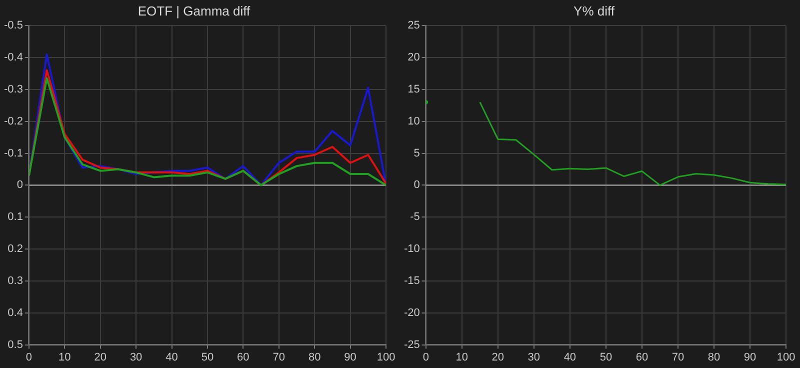 The width and height of the screenshot is (800, 368). I want to click on y-tick-label: 5, so click(417, 153).